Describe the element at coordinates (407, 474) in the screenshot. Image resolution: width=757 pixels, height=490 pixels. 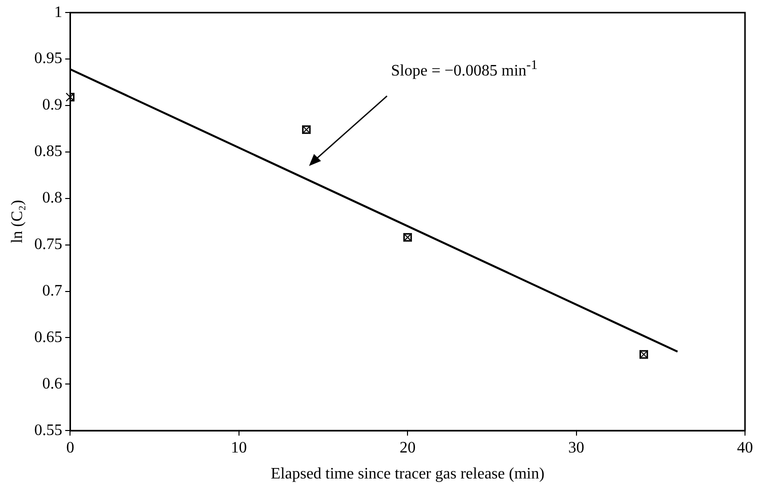
I see `x-axis-title: Elapsed time since tracer gas release (min)` at that location.